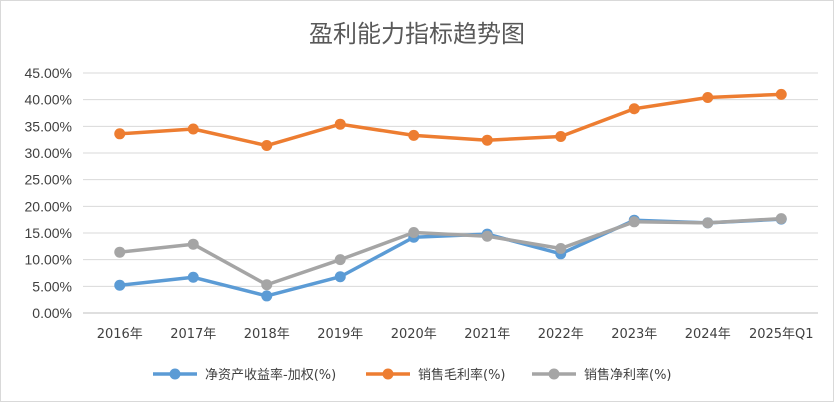 The image size is (834, 402). What do you see at coordinates (628, 375) in the screenshot?
I see `legend-label: 销售净利率(%)` at bounding box center [628, 375].